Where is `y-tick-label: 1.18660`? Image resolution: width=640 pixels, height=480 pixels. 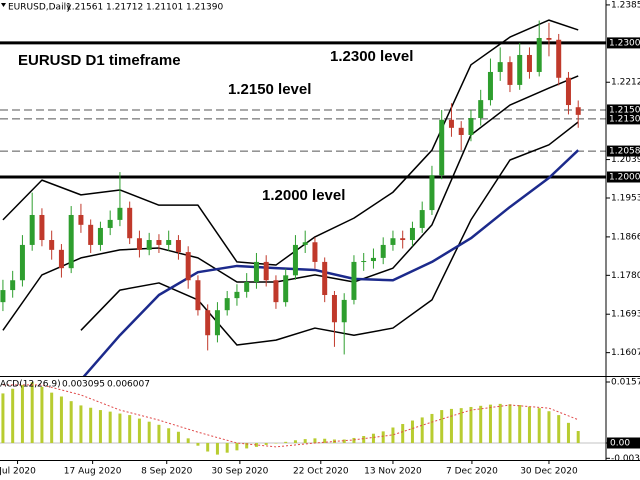 y-tick-label: 1.18660 is located at coordinates (625, 237).